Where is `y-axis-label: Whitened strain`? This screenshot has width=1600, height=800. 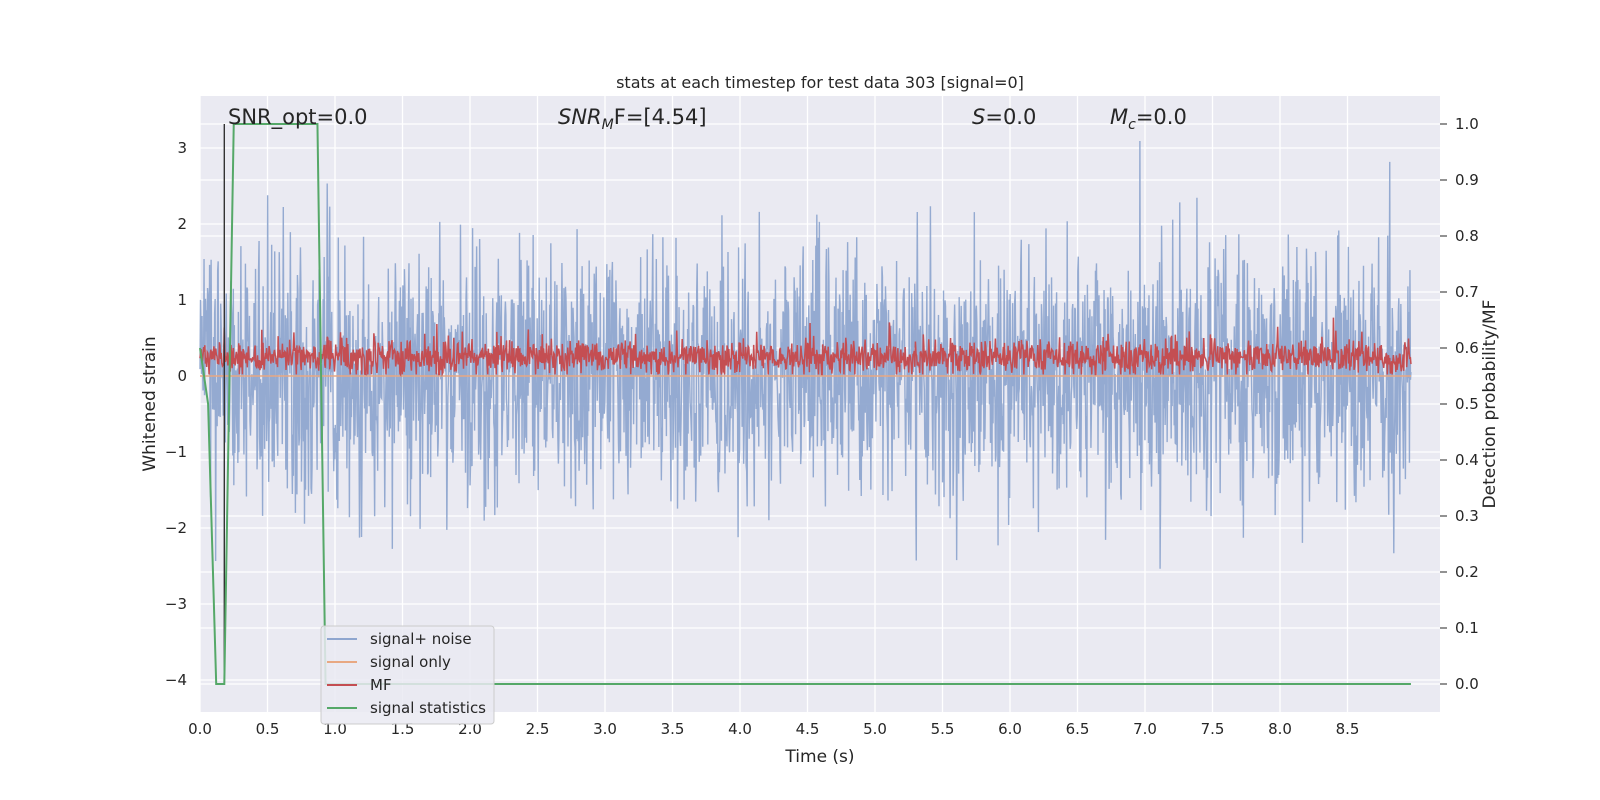
y-axis-label: Whitened strain is located at coordinates (150, 403).